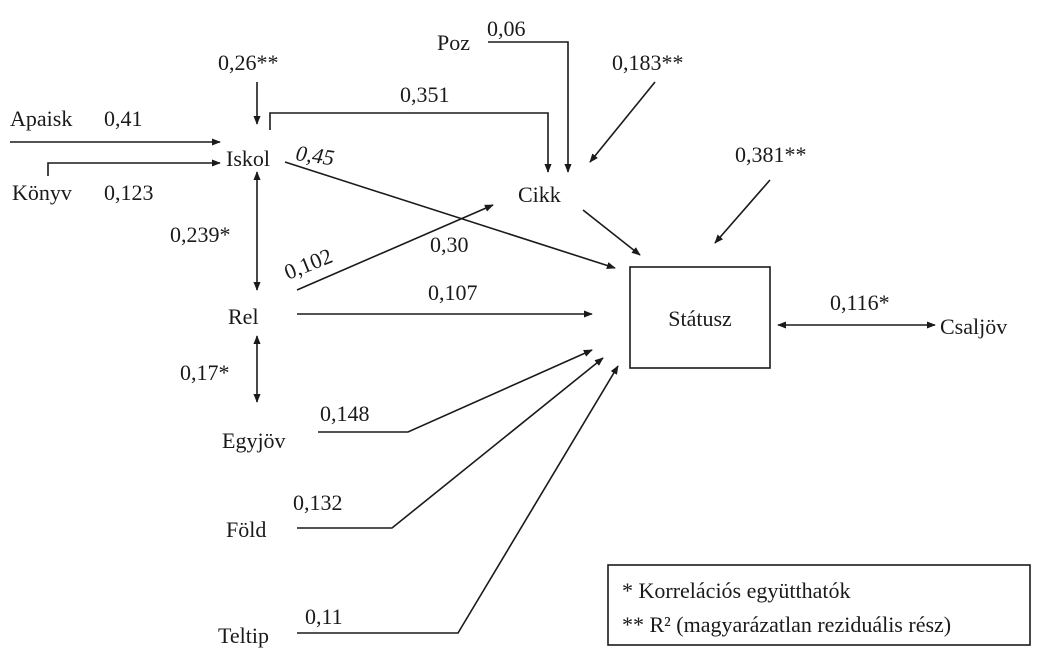  Describe the element at coordinates (786, 624) in the screenshot. I see `legend-item: ** R² (magyarázatlan reziduális rész)` at that location.